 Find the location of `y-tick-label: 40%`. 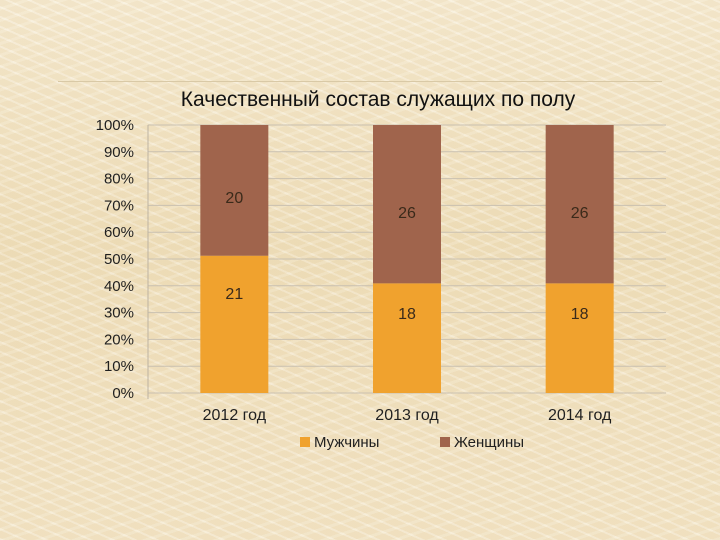

y-tick-label: 40% is located at coordinates (119, 286).